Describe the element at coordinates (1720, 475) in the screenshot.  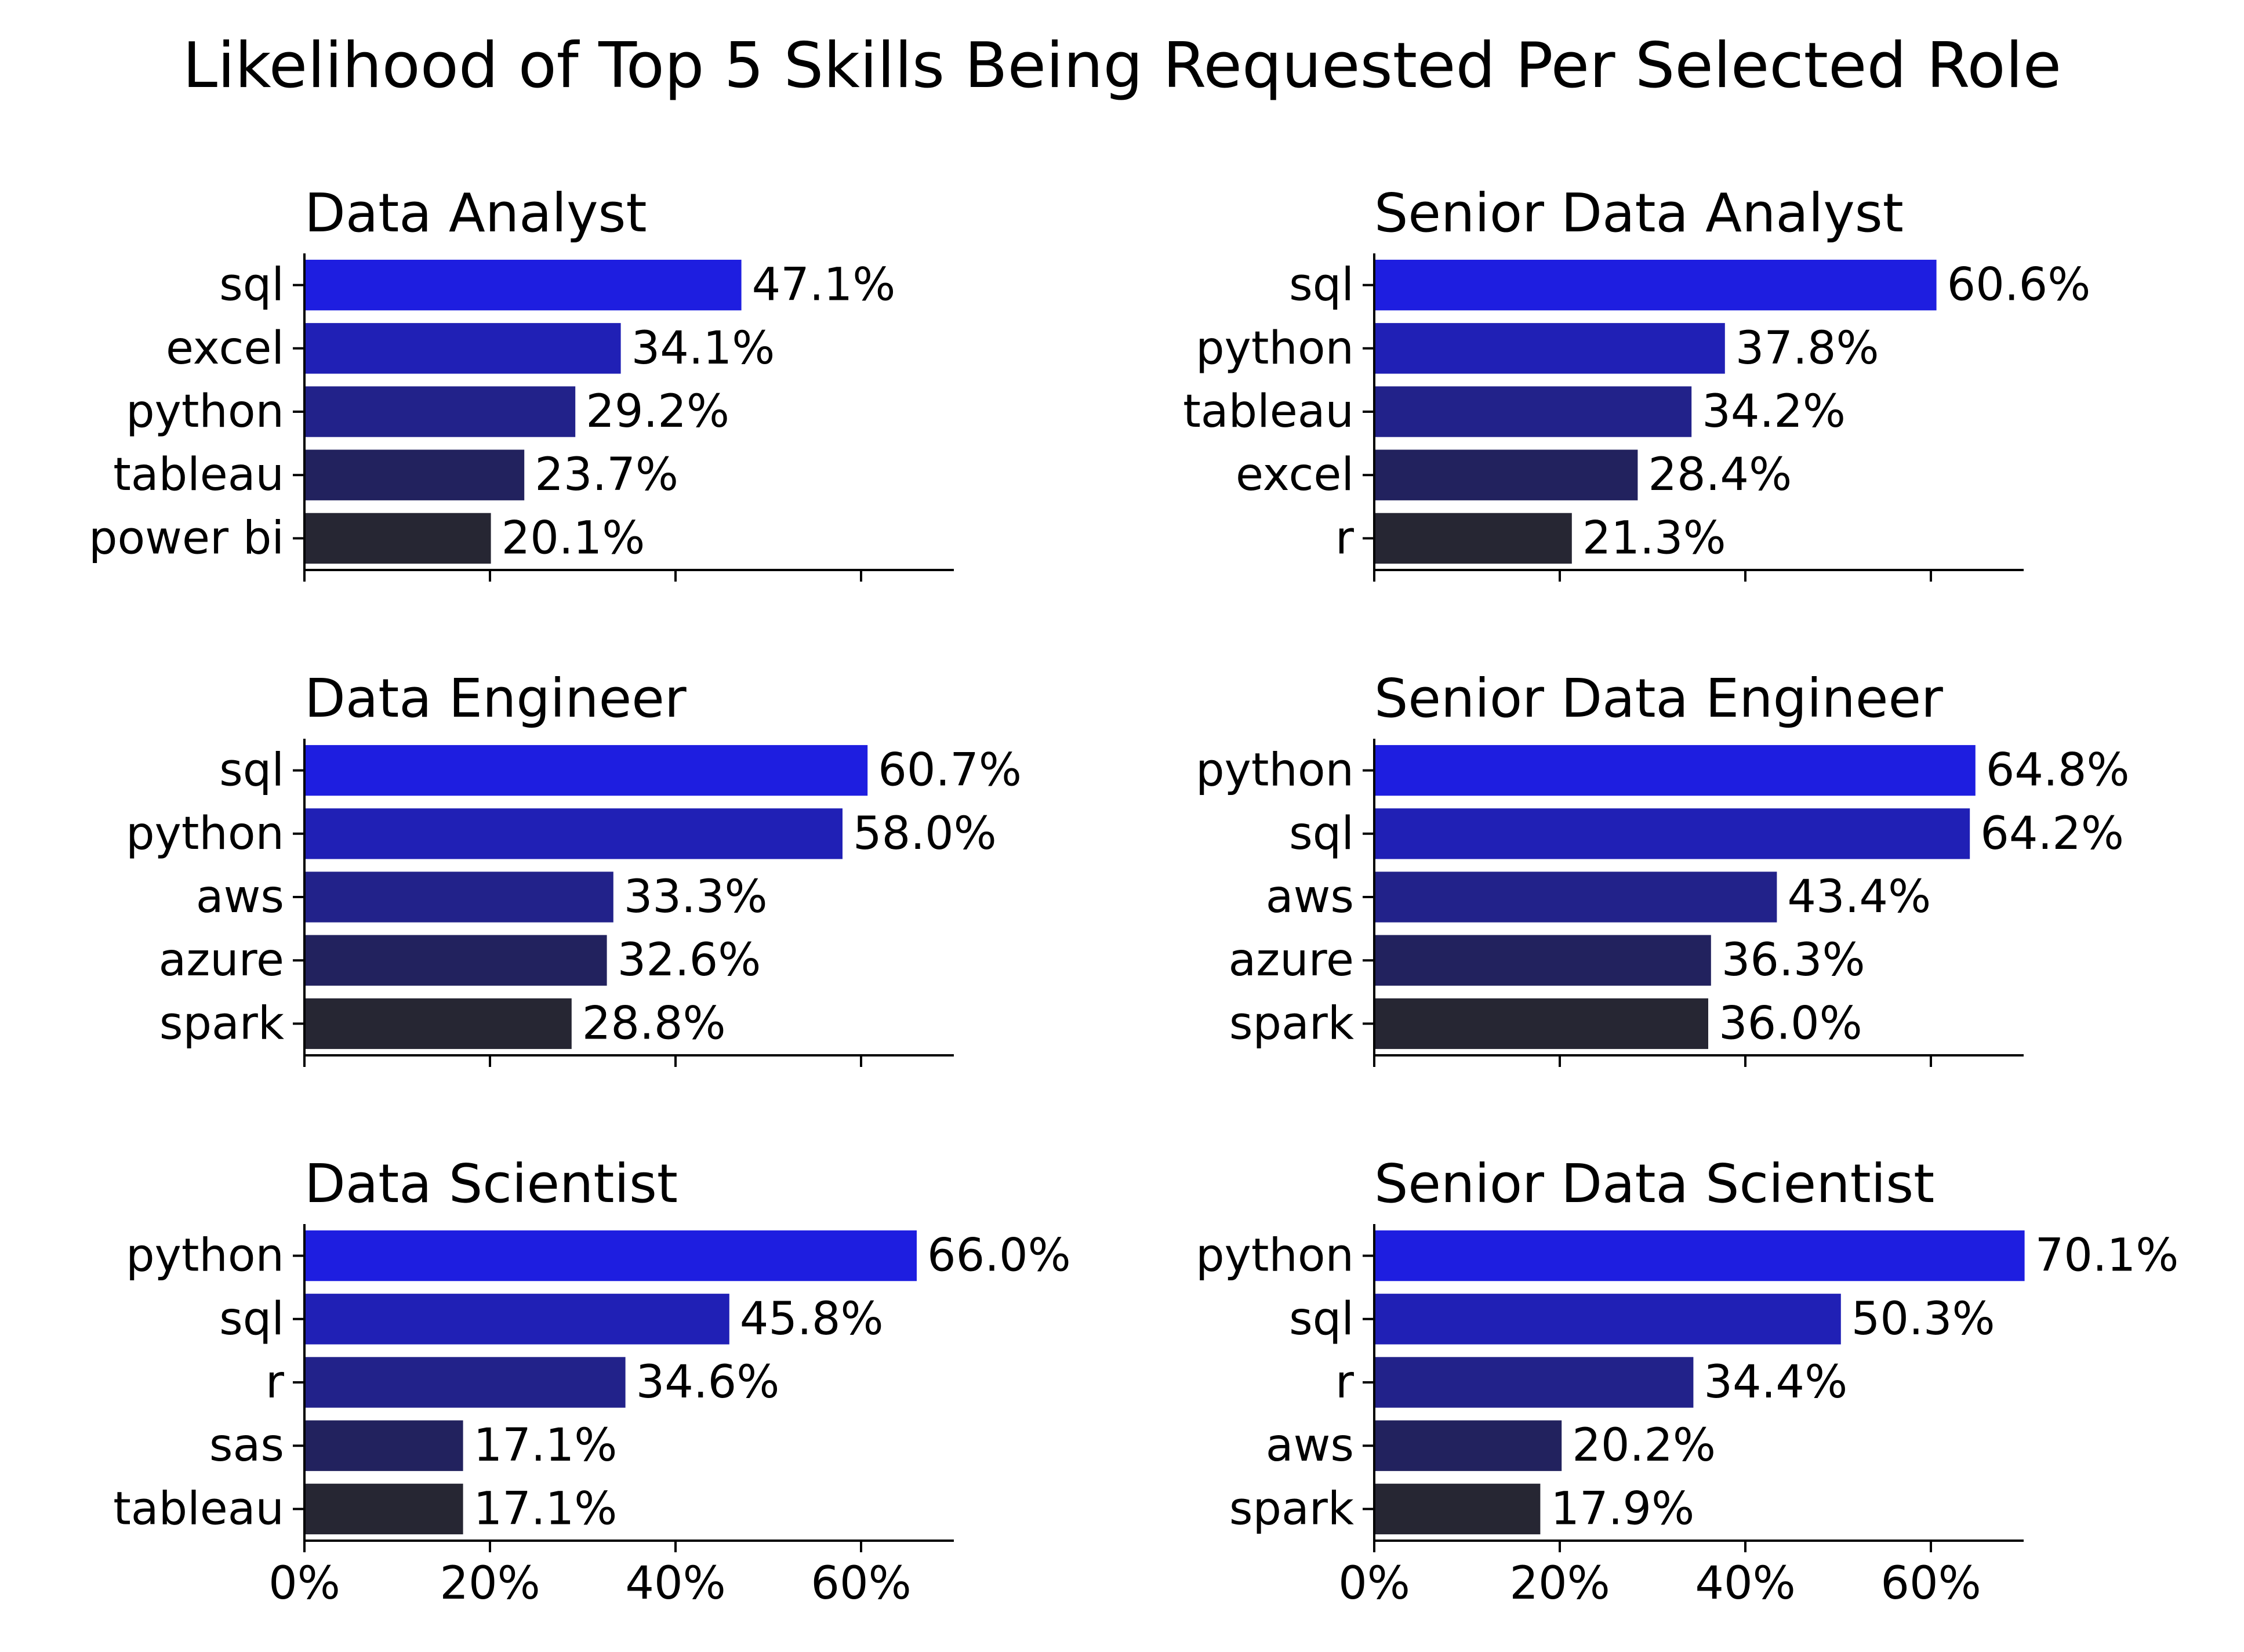
I see `data-label: 28.4%` at that location.